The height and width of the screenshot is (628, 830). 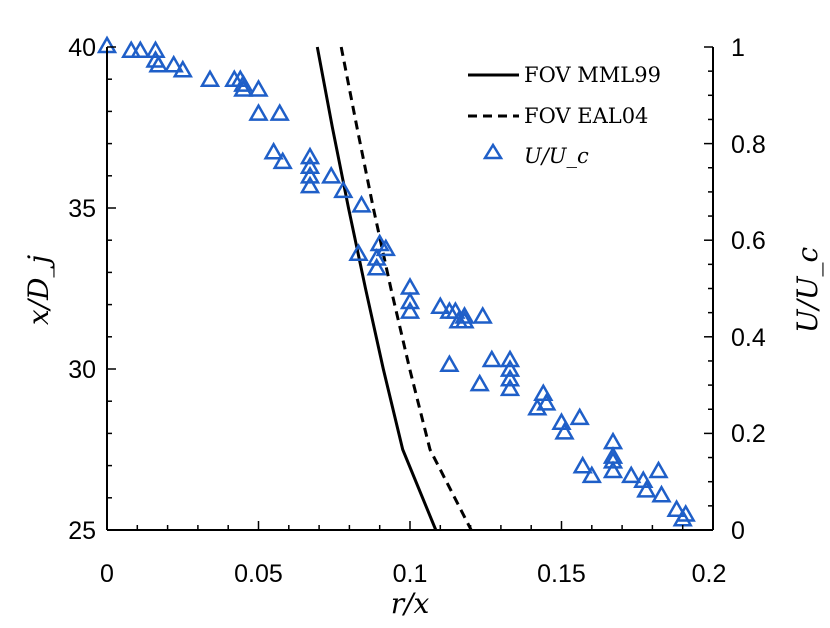 I want to click on legend: FOV MML99 FOV EAL04 U/U_c, so click(x=564, y=115).